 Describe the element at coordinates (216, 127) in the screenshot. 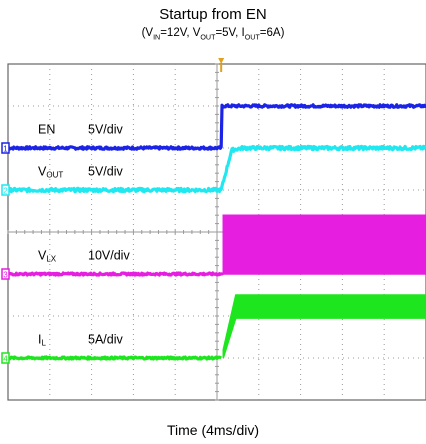

I see `trace-ch1` at that location.